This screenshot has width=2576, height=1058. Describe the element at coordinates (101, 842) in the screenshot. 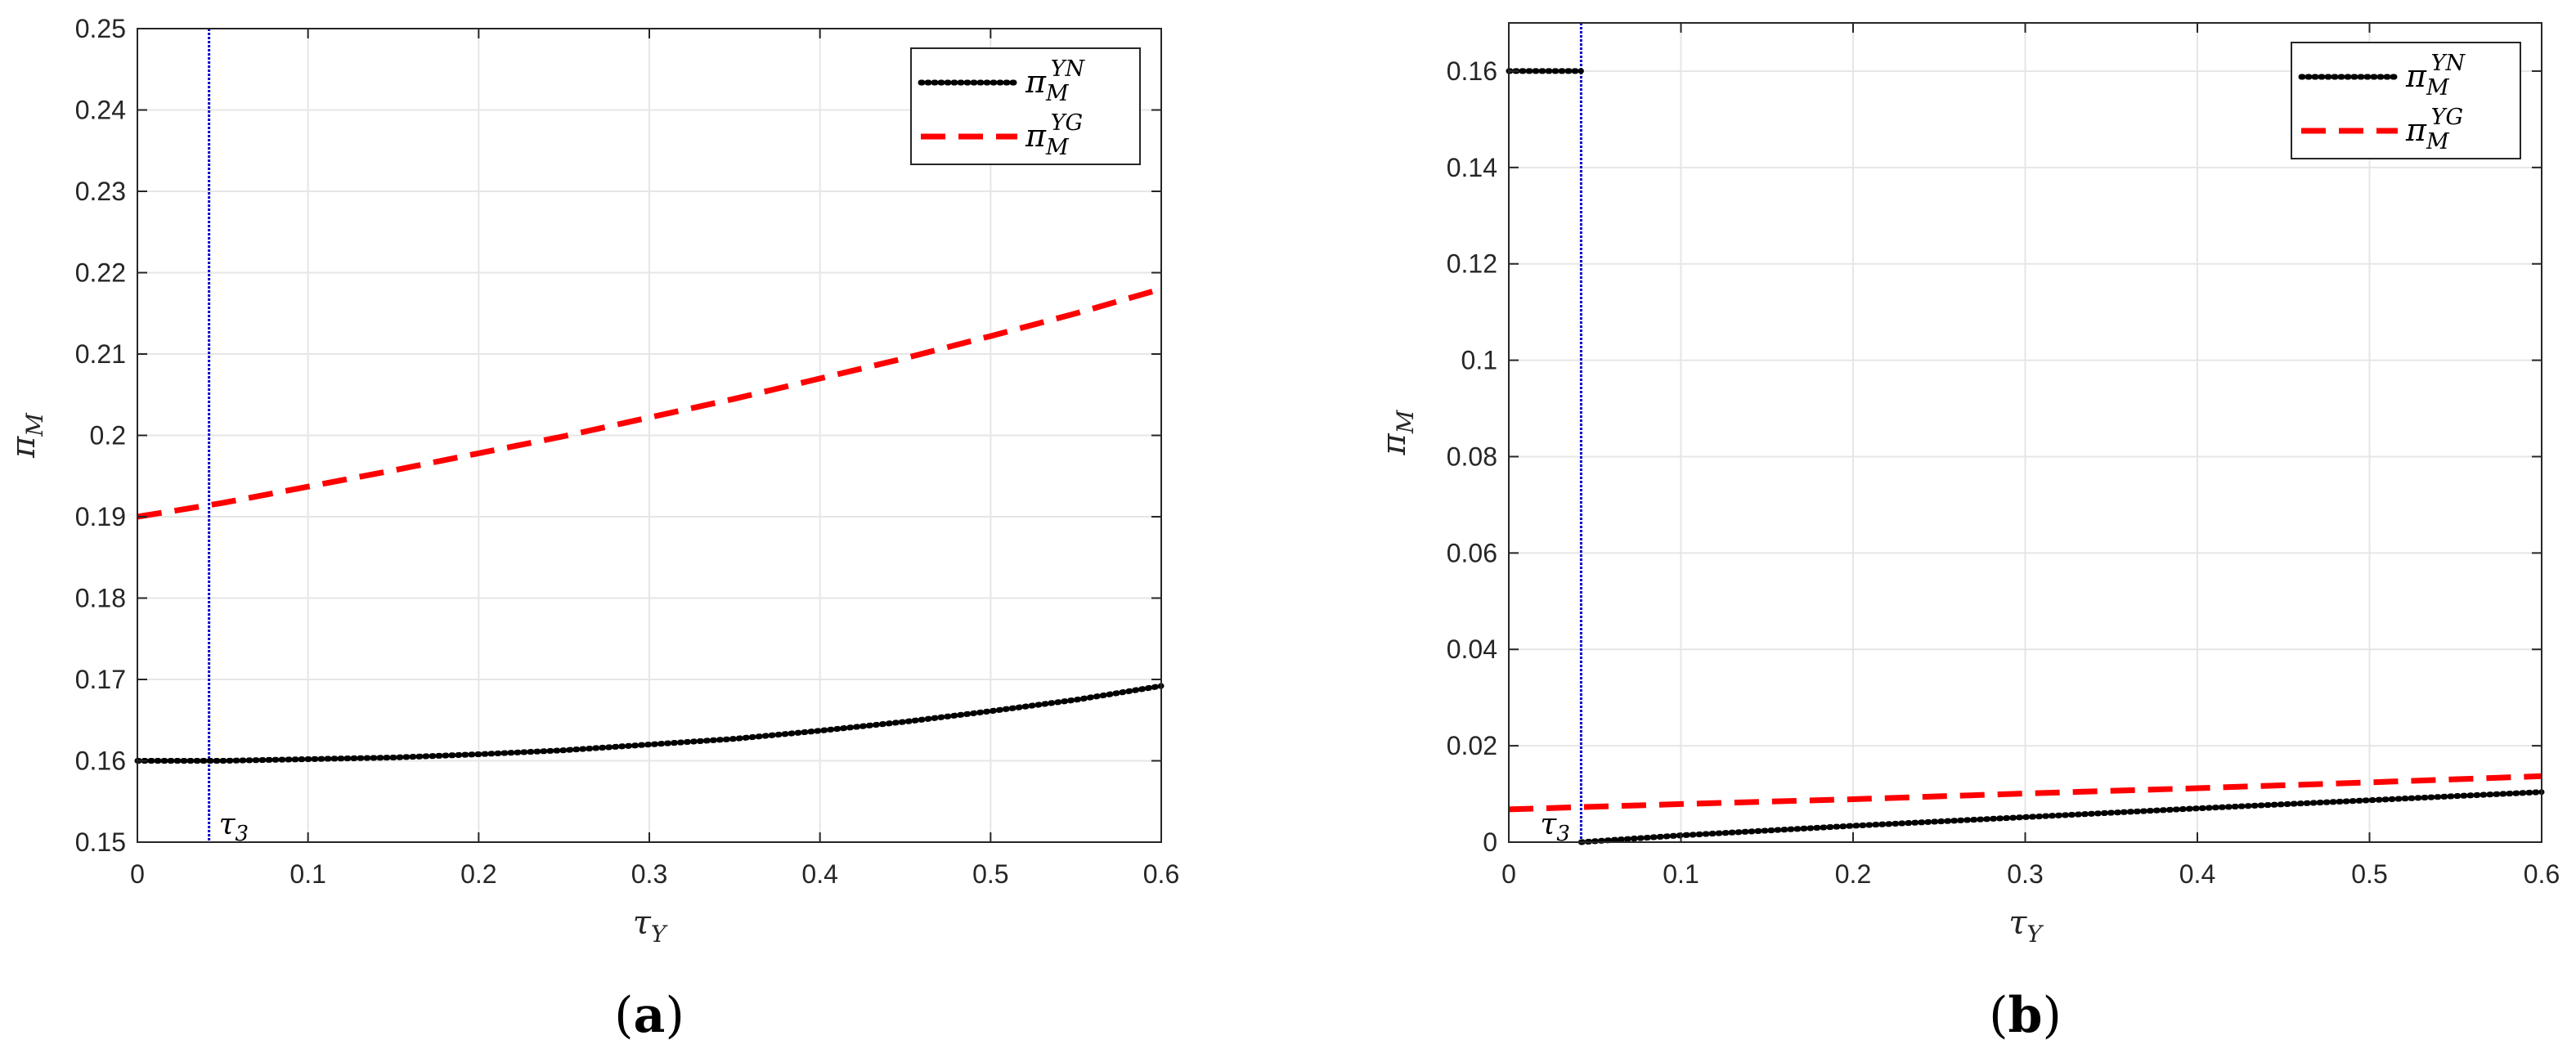

I see `y-tick-label: 0.15` at that location.